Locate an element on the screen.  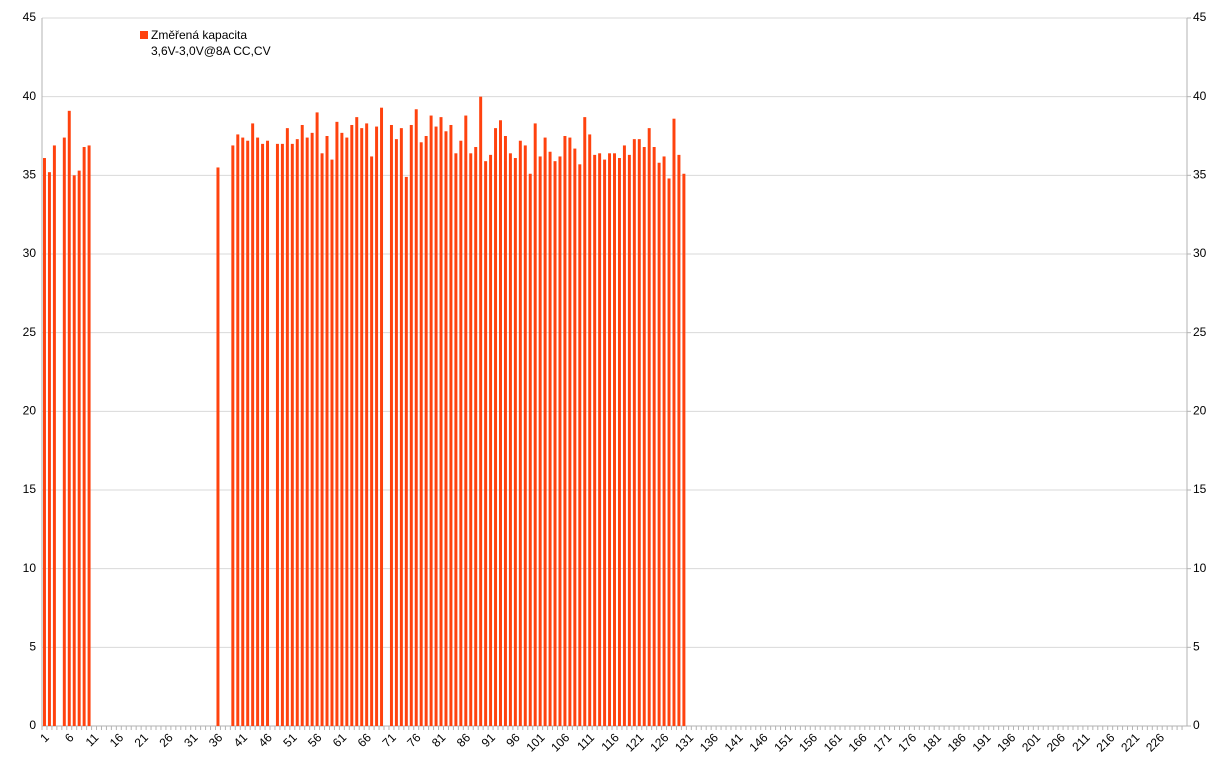
x-tick-label: 211 is located at coordinates (1081, 742).